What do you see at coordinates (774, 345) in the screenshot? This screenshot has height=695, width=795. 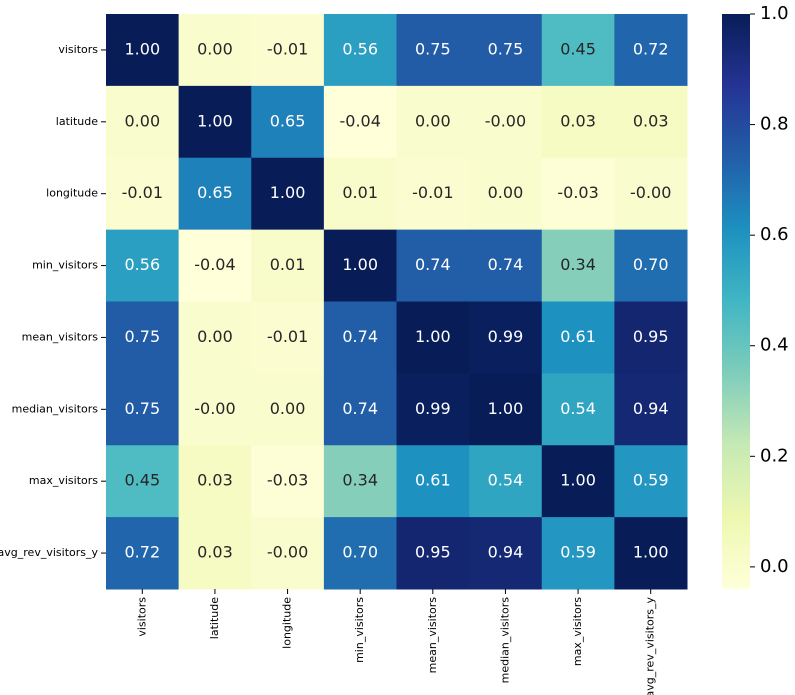 I see `colorbar-tick-label: 0.4` at bounding box center [774, 345].